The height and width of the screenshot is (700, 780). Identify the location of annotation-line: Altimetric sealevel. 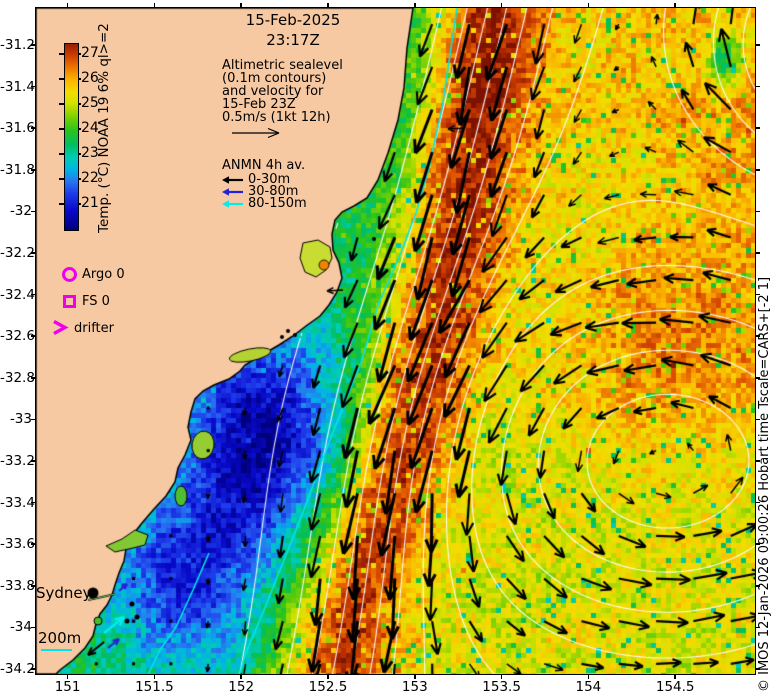
(282, 65).